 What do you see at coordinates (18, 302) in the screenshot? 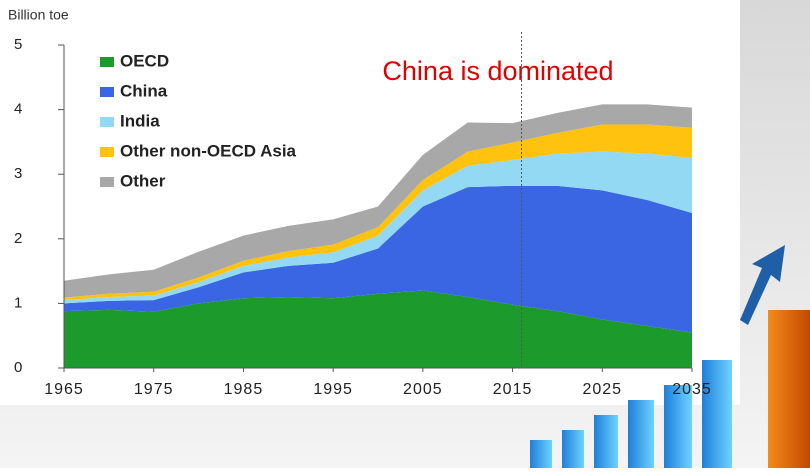
I see `y-tick-label: 1` at bounding box center [18, 302].